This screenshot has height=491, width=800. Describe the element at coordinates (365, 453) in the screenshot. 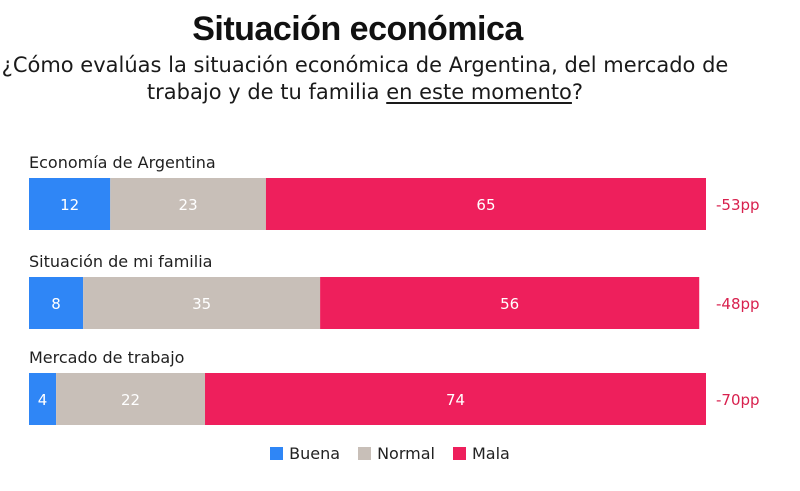

I see `legend-swatch-normal` at that location.